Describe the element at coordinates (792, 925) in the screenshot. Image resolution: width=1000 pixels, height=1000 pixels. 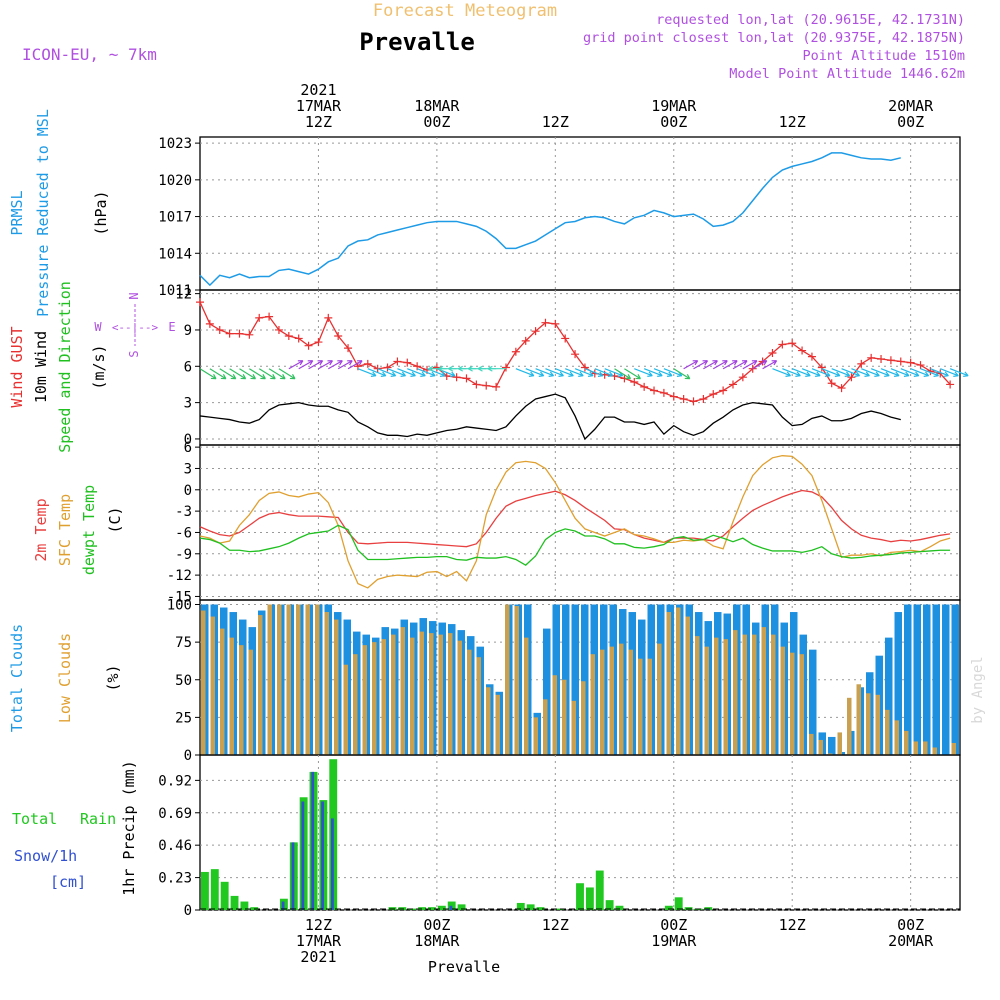
I see `bottom-time-label: 12Z` at that location.